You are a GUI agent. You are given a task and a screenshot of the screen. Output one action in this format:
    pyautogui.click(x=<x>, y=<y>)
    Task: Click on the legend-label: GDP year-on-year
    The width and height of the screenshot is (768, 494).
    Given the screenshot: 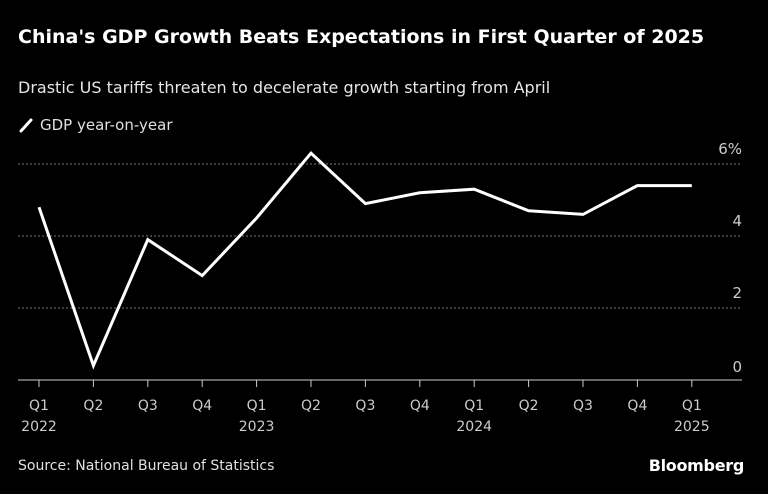 What is the action you would take?
    pyautogui.click(x=106, y=125)
    